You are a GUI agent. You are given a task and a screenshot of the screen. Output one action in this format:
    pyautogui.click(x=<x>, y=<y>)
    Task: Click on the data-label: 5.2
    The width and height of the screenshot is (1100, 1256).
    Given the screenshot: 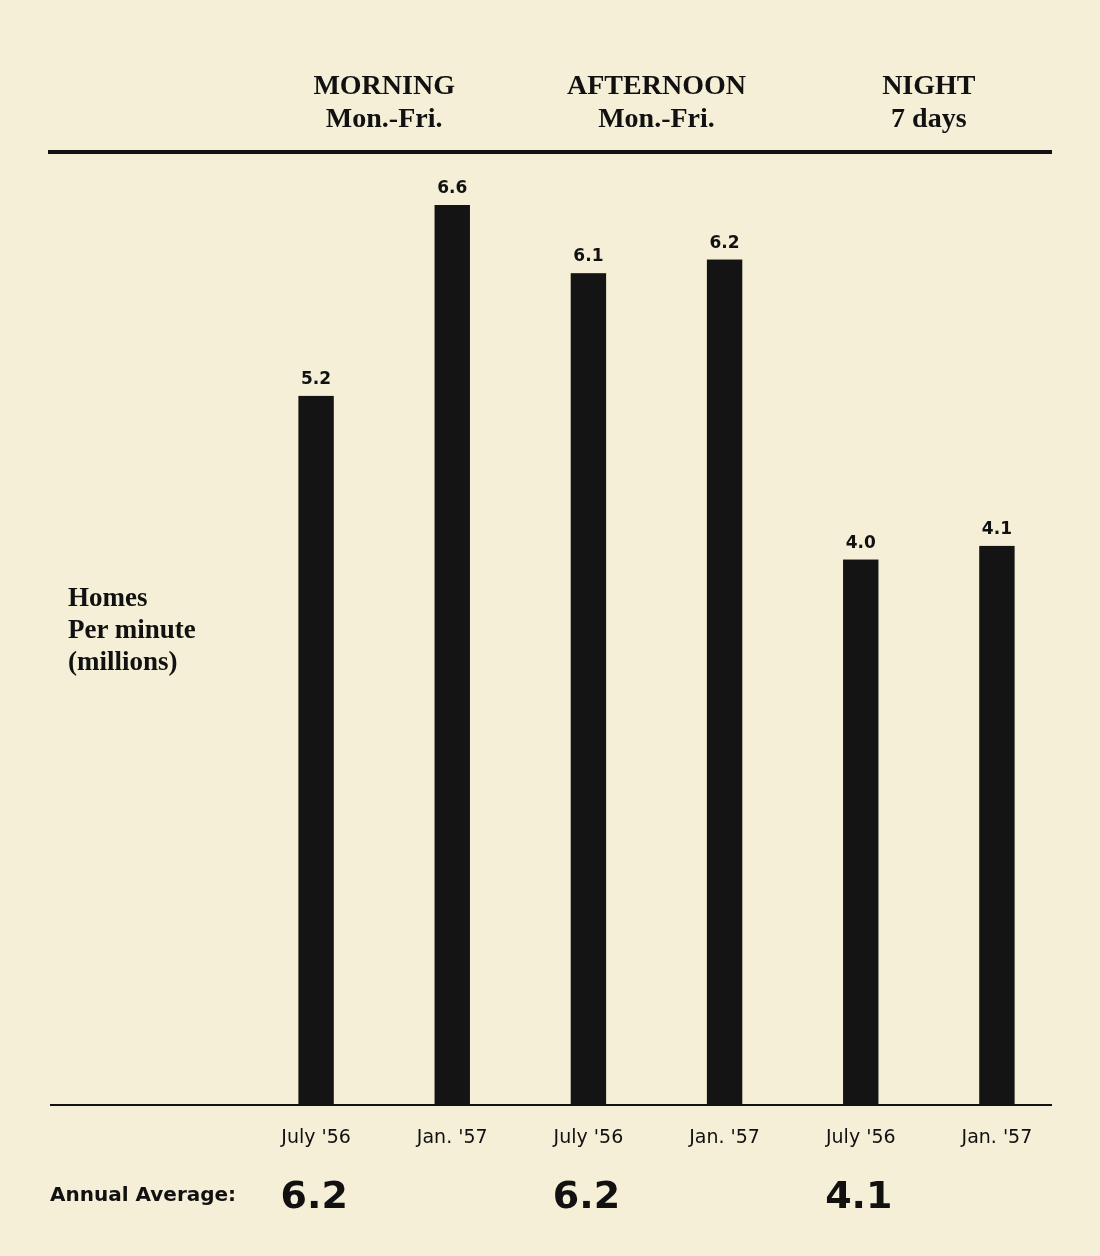 What is the action you would take?
    pyautogui.click(x=316, y=377)
    